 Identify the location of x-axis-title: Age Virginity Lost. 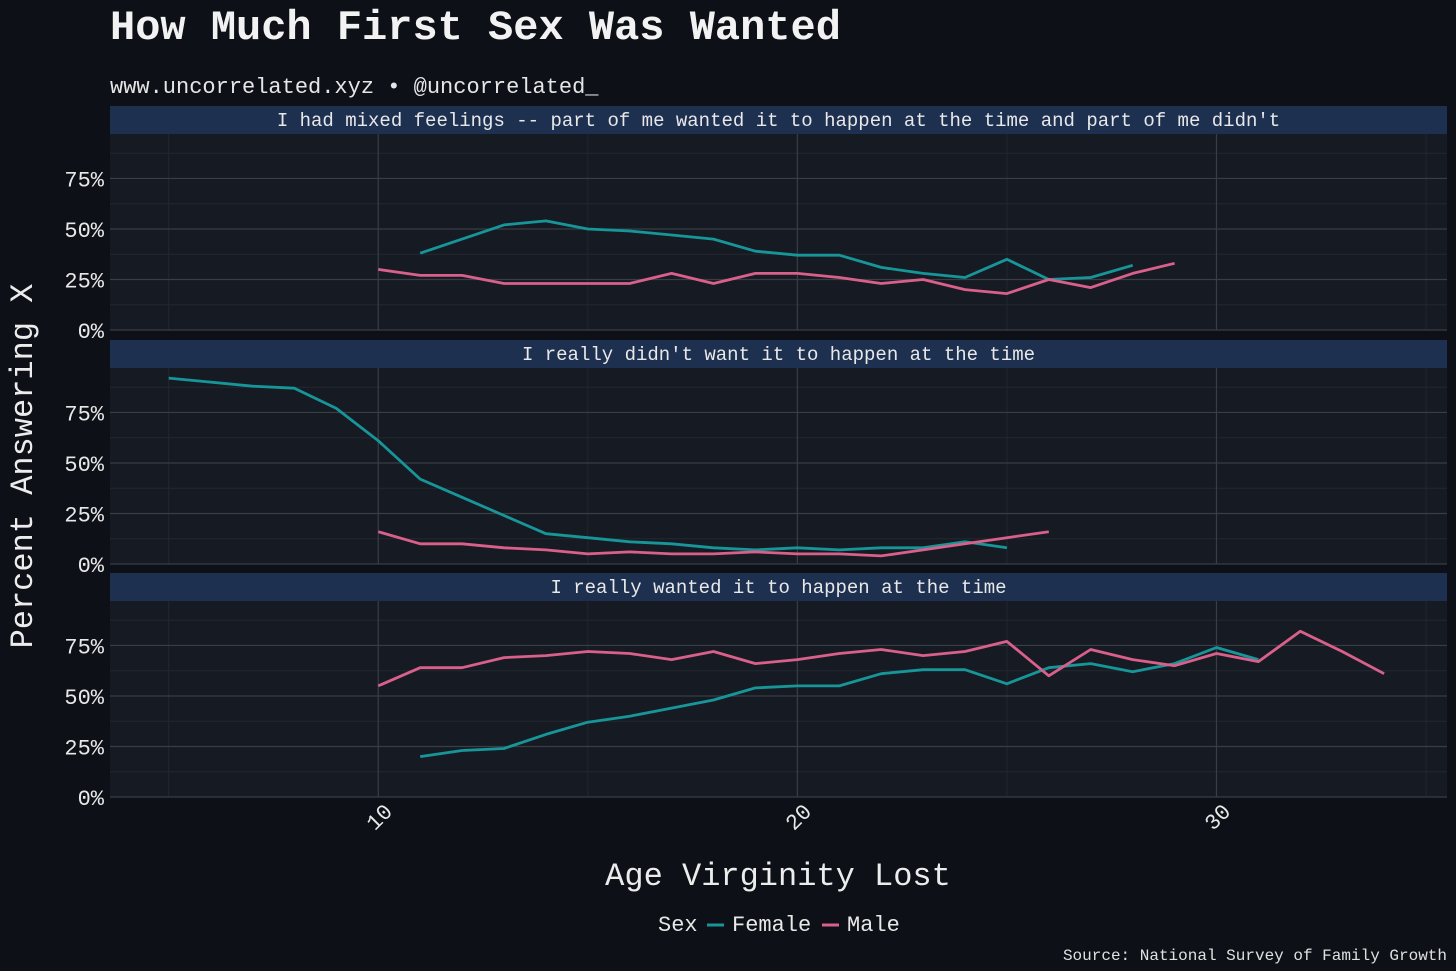
(778, 876).